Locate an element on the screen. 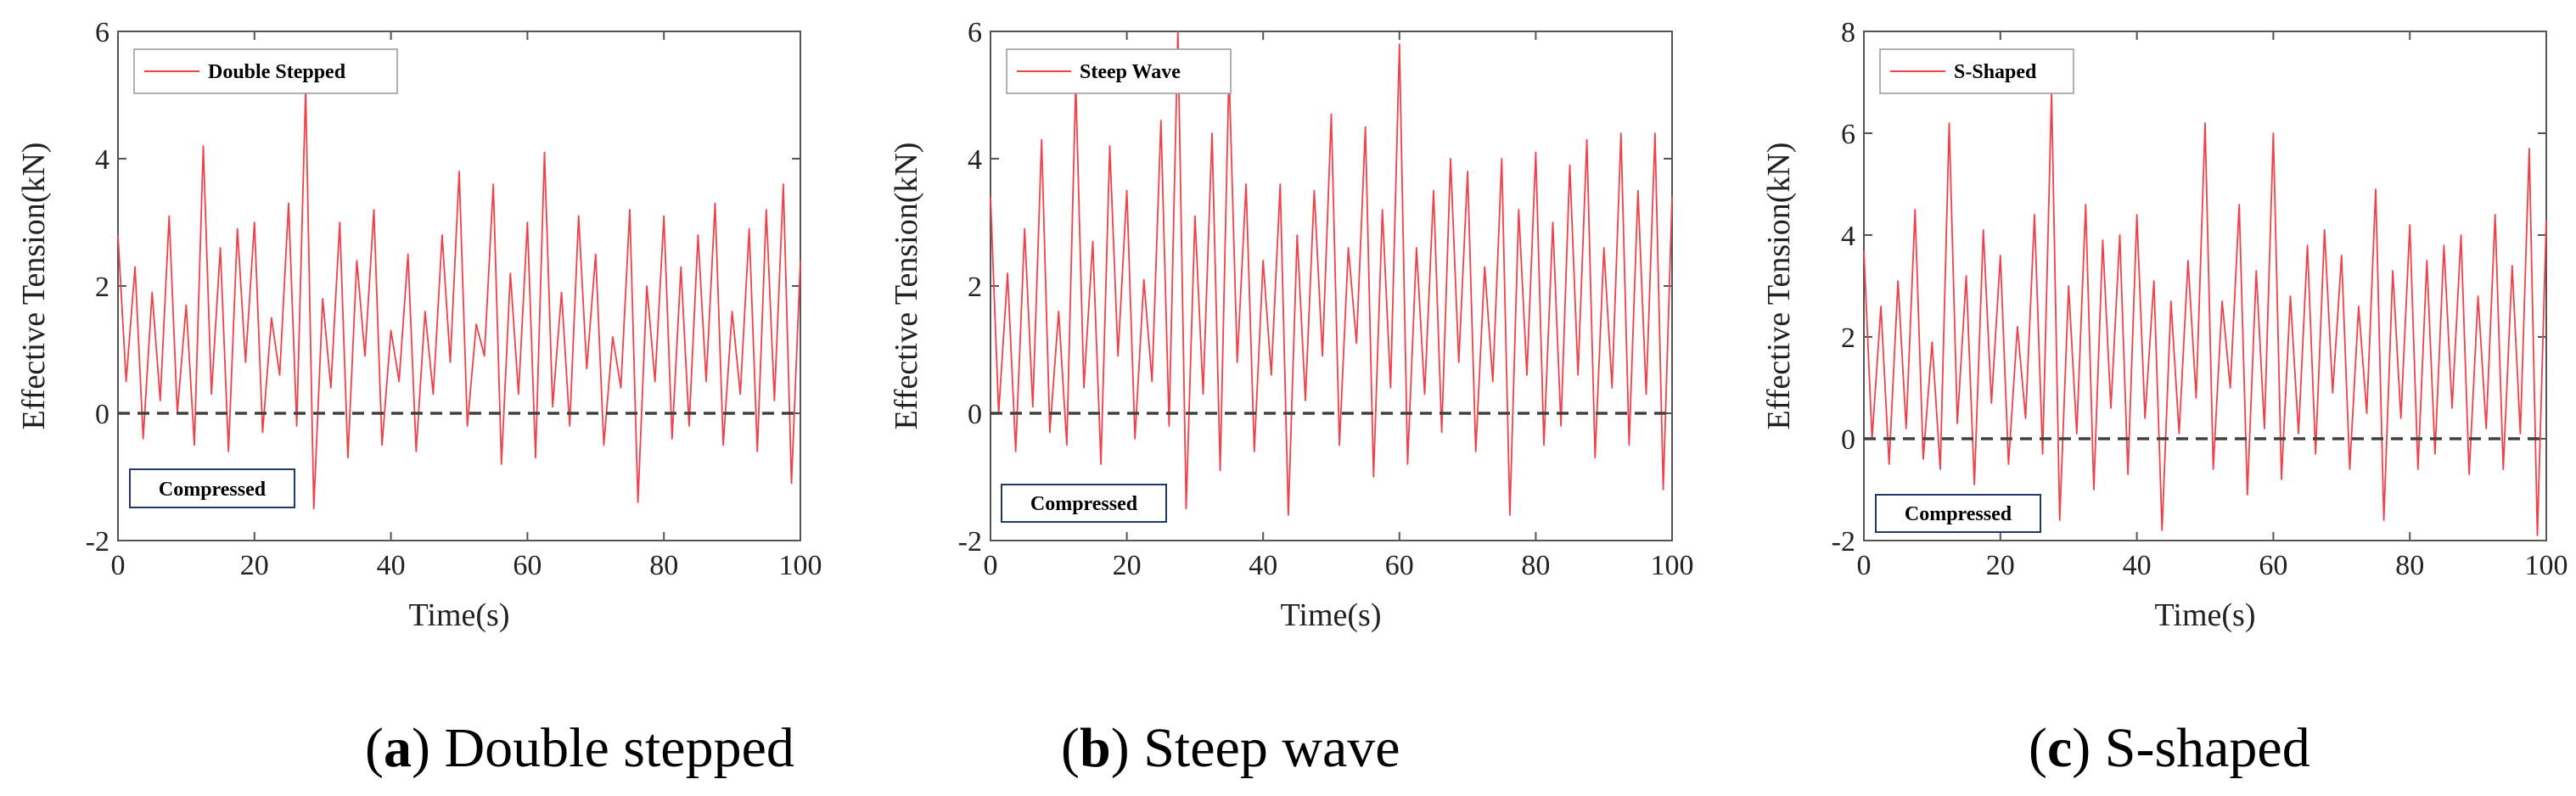  panel-caption: (a) Double stepped is located at coordinates (579, 748).